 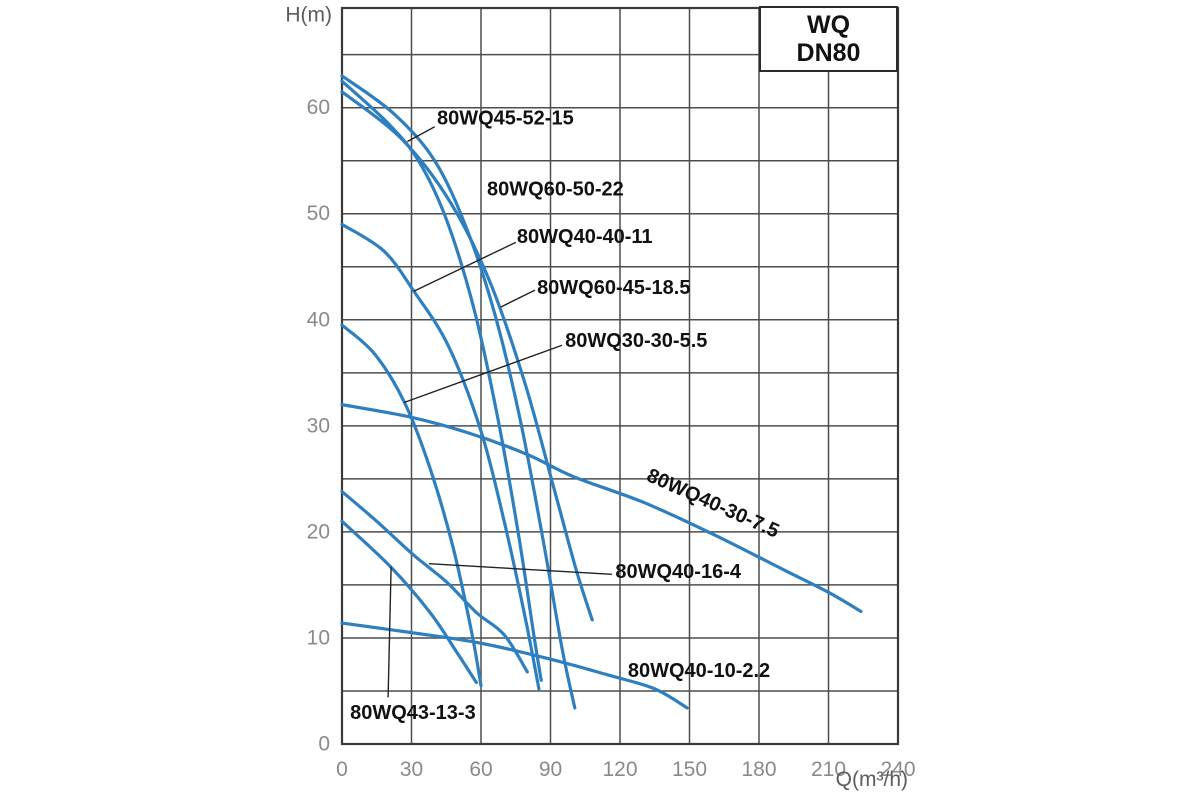 What do you see at coordinates (318, 213) in the screenshot?
I see `y-tick-label: 50` at bounding box center [318, 213].